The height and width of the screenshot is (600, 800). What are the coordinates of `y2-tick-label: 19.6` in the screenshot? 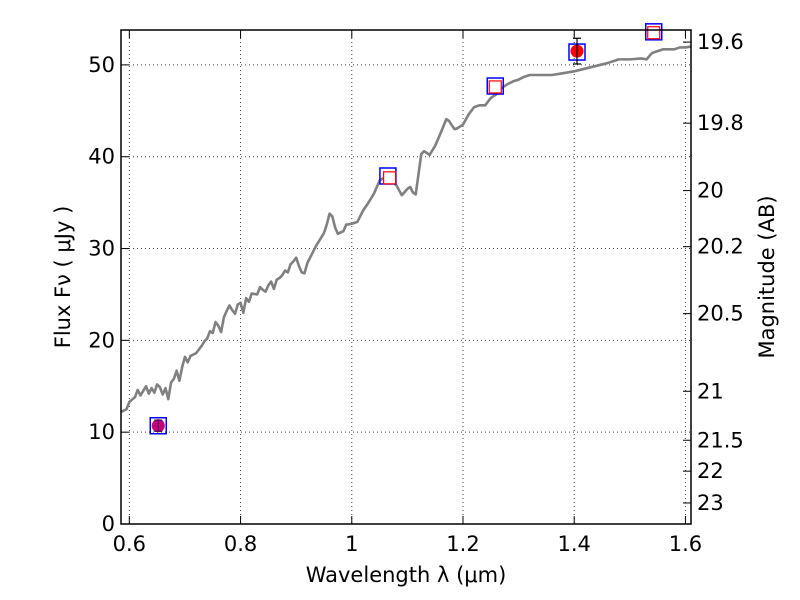 It's located at (720, 42).